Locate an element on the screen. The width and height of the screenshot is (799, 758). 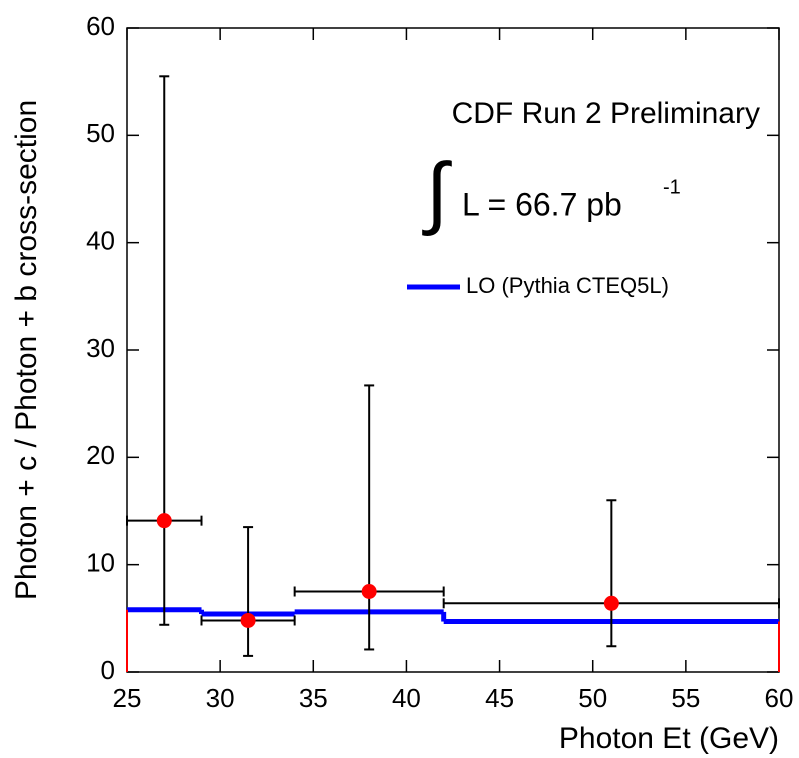
x-tick-label: 40 is located at coordinates (406, 698).